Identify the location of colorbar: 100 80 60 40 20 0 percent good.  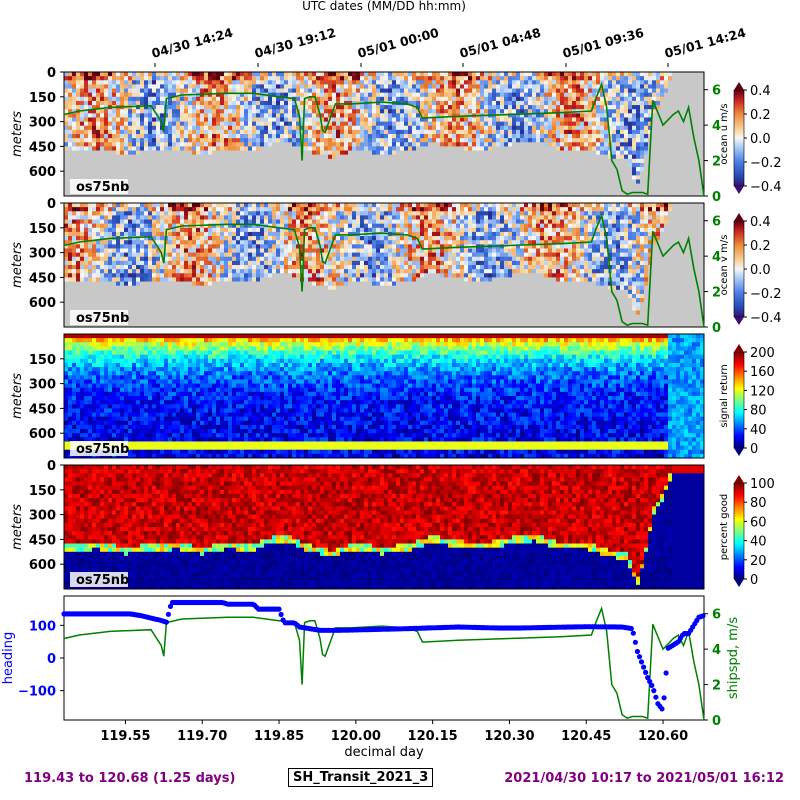
(747, 531).